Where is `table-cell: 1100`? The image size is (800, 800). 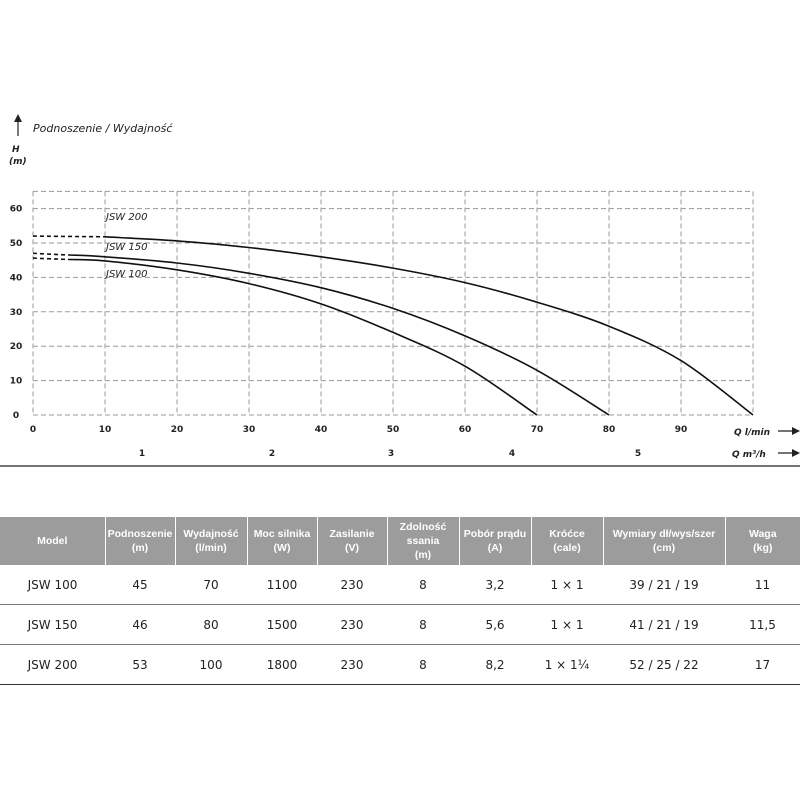 table-cell: 1100 is located at coordinates (282, 585).